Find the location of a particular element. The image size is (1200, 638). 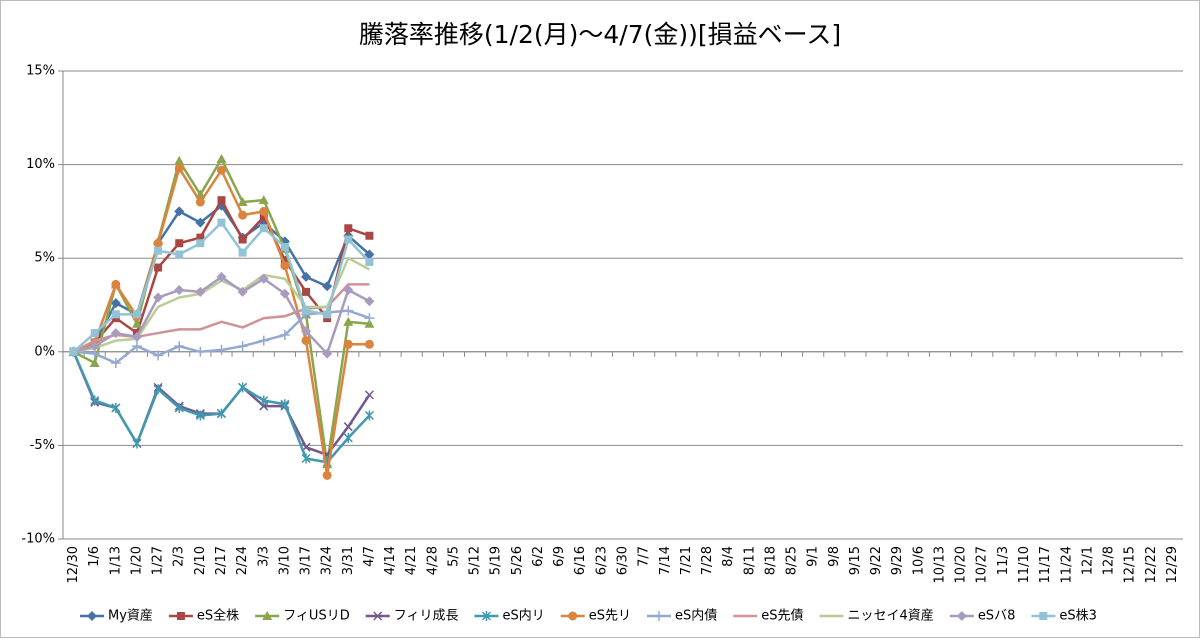

x-tick-label: 1/13 is located at coordinates (115, 560).